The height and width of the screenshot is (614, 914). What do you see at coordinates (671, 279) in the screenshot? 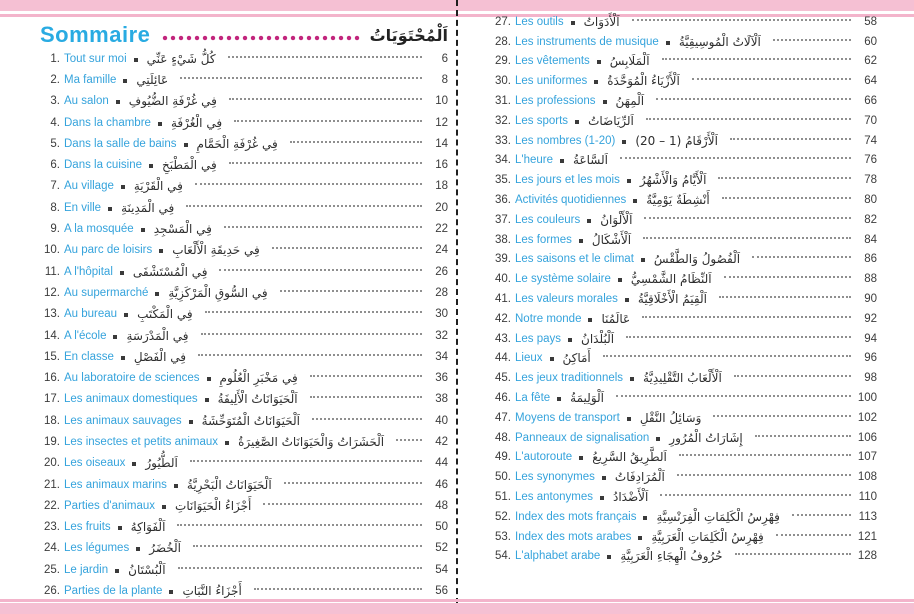
I see `entry-arabic-label: اَلنِّظَامُ الشَّمْسِيُّ` at bounding box center [671, 279].